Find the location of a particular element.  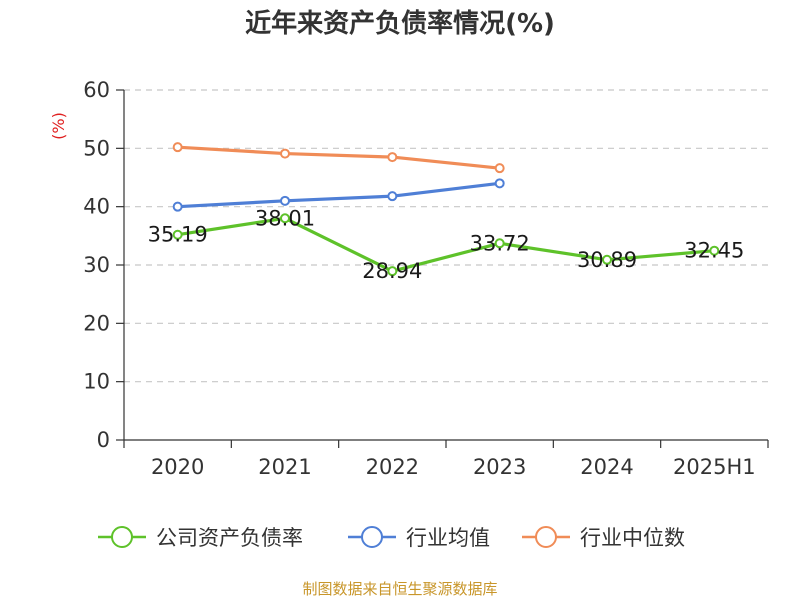

x-tick-label: 2024 is located at coordinates (606, 467).